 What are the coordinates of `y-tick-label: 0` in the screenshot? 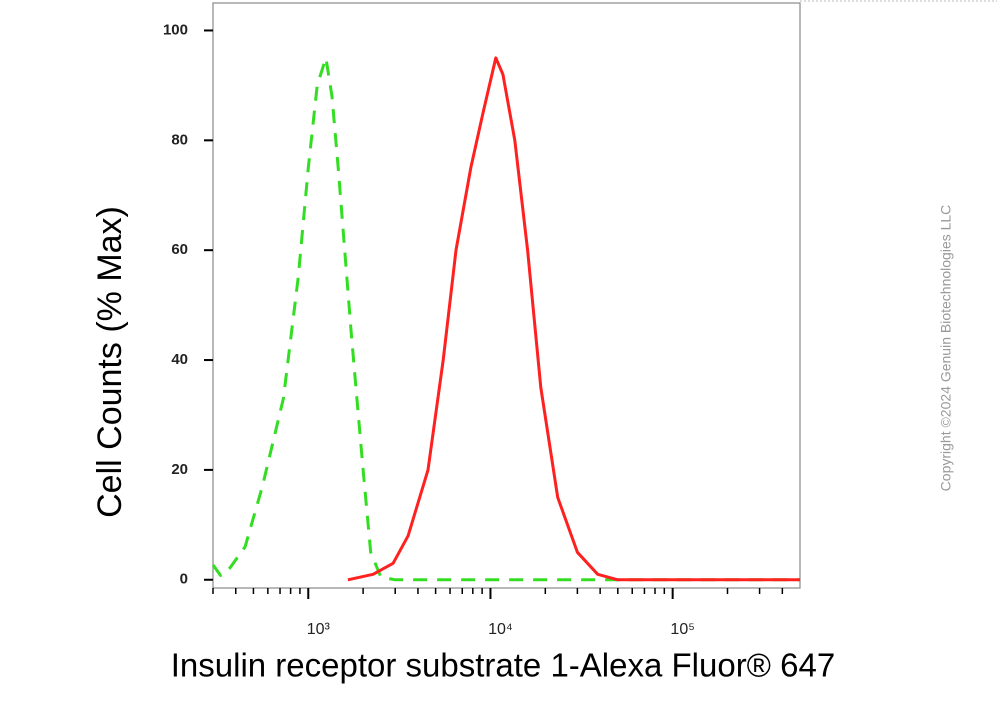 It's located at (184, 579).